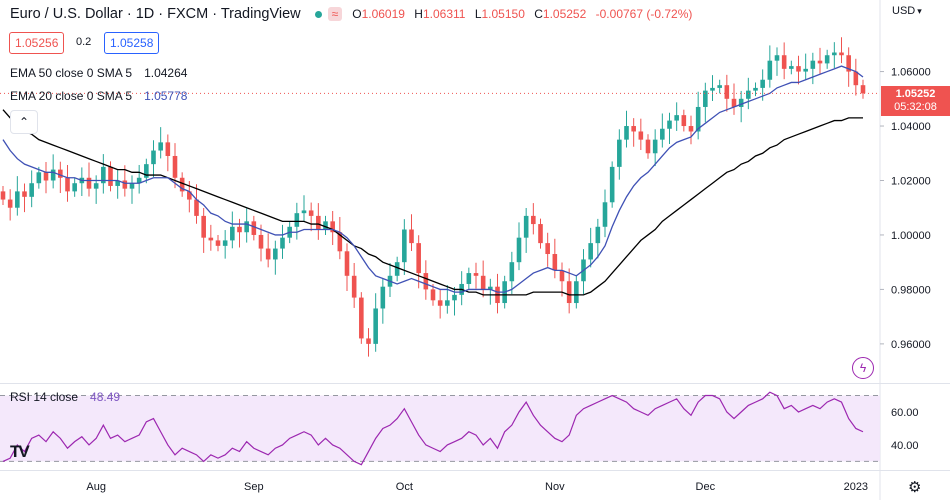 This screenshot has width=950, height=500. I want to click on lightning-icon: ϟ, so click(863, 368).